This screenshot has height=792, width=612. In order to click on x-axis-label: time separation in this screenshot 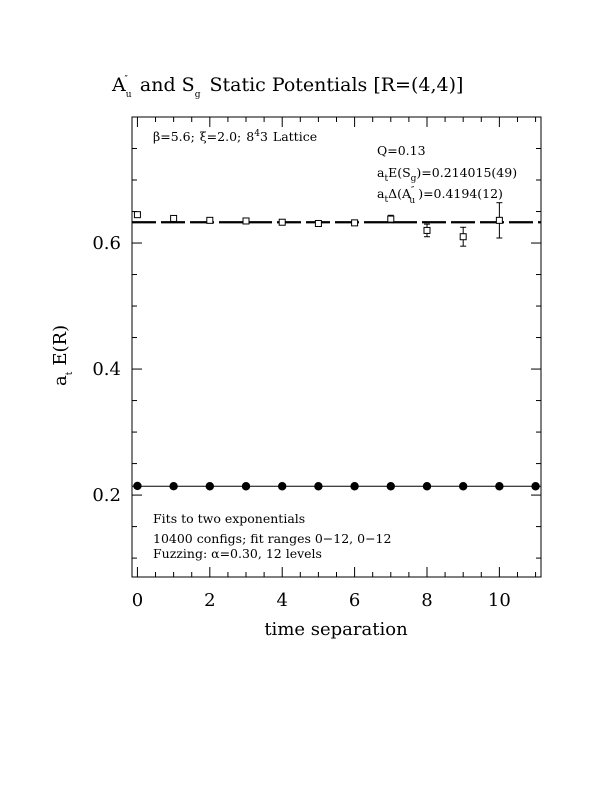, I will do `click(336, 629)`.